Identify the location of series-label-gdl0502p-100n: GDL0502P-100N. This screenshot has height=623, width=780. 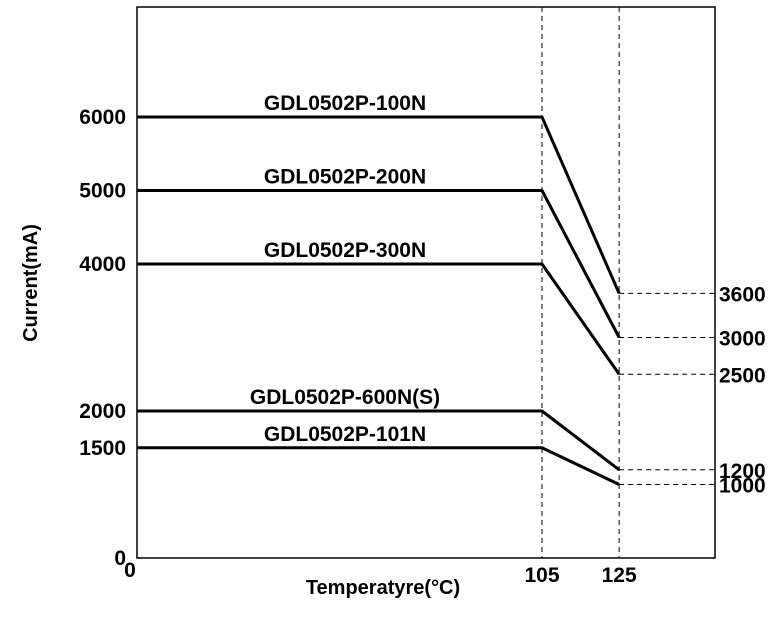
(345, 103).